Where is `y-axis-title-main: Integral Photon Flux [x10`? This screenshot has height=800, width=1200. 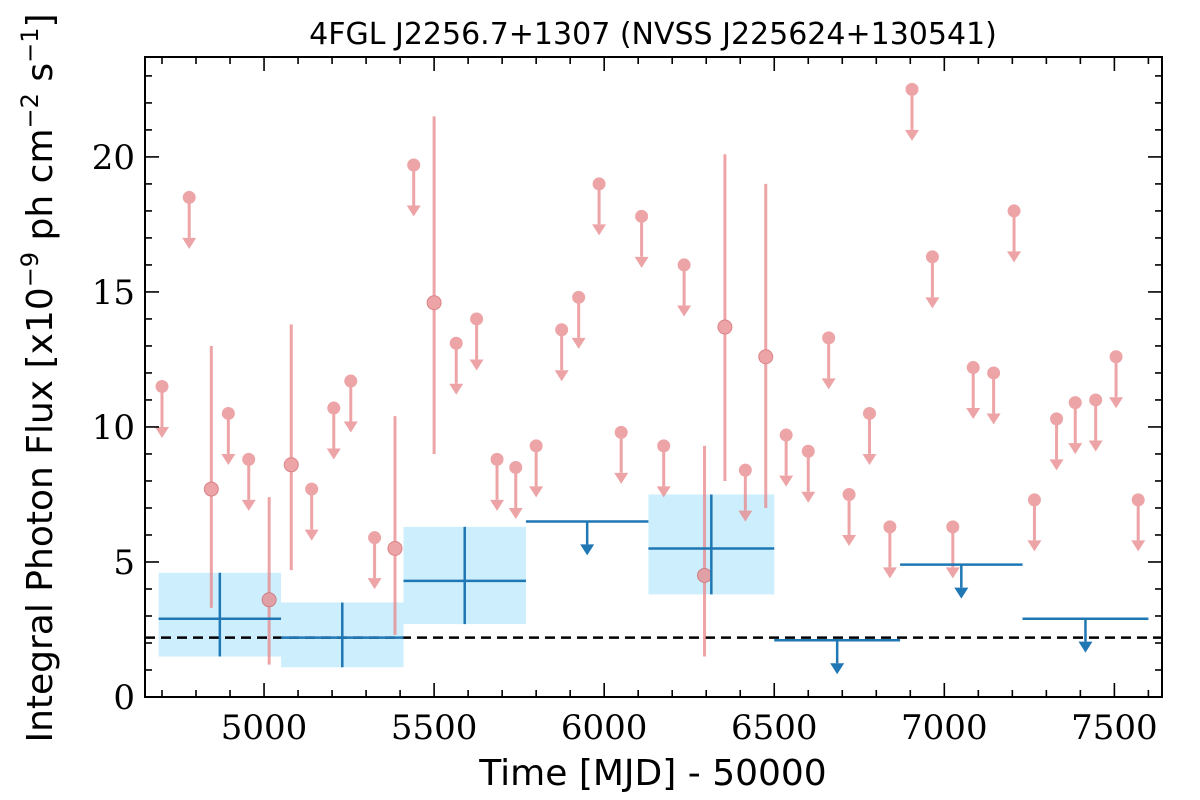
y-axis-title-main: Integral Photon Flux [x10 is located at coordinates (40, 514).